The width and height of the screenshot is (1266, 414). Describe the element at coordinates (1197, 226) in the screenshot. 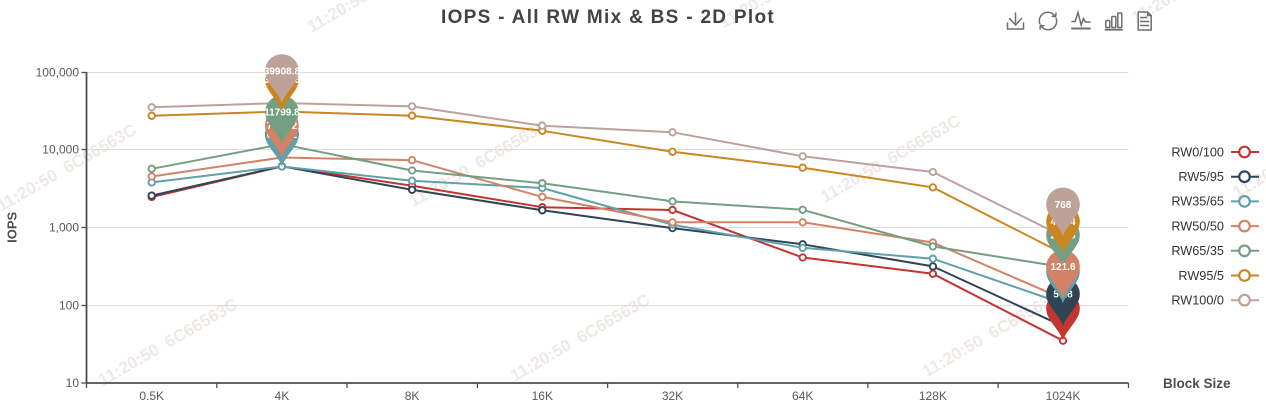

I see `svg-text: RW50/50` at that location.